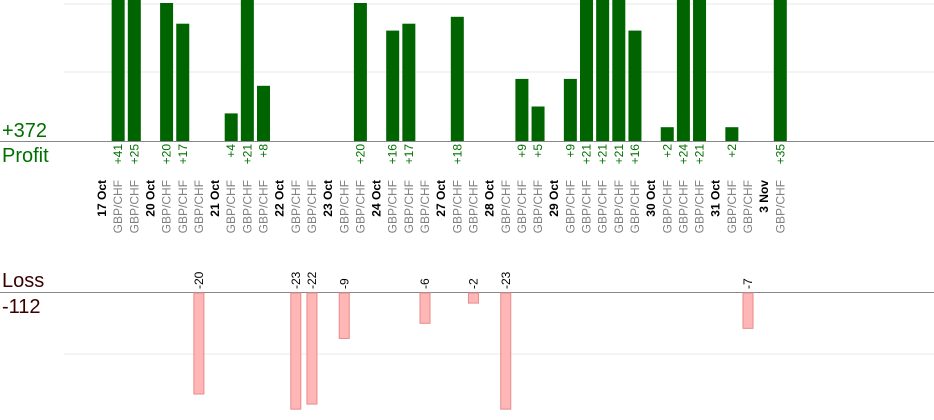 Image resolution: width=934 pixels, height=420 pixels. Describe the element at coordinates (215, 198) in the screenshot. I see `date-label: 21 Oct` at that location.